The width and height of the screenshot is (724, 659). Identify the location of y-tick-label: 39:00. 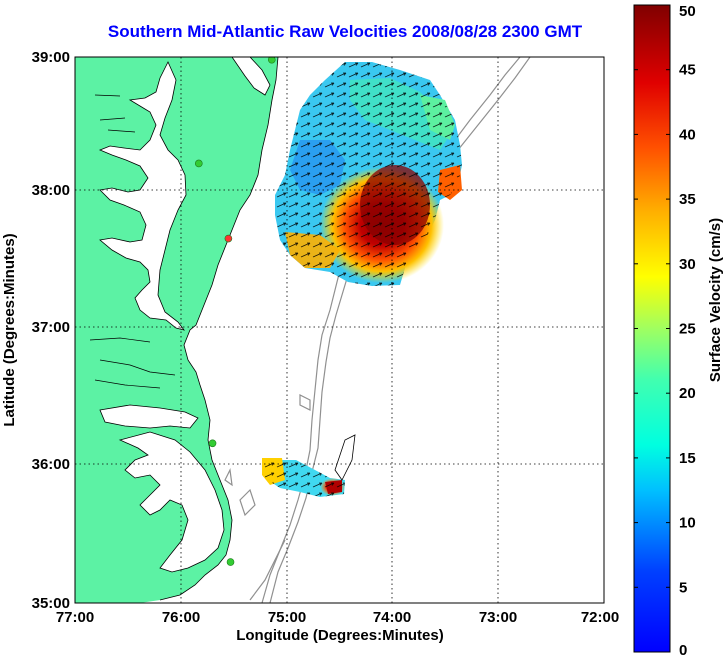
(51, 57).